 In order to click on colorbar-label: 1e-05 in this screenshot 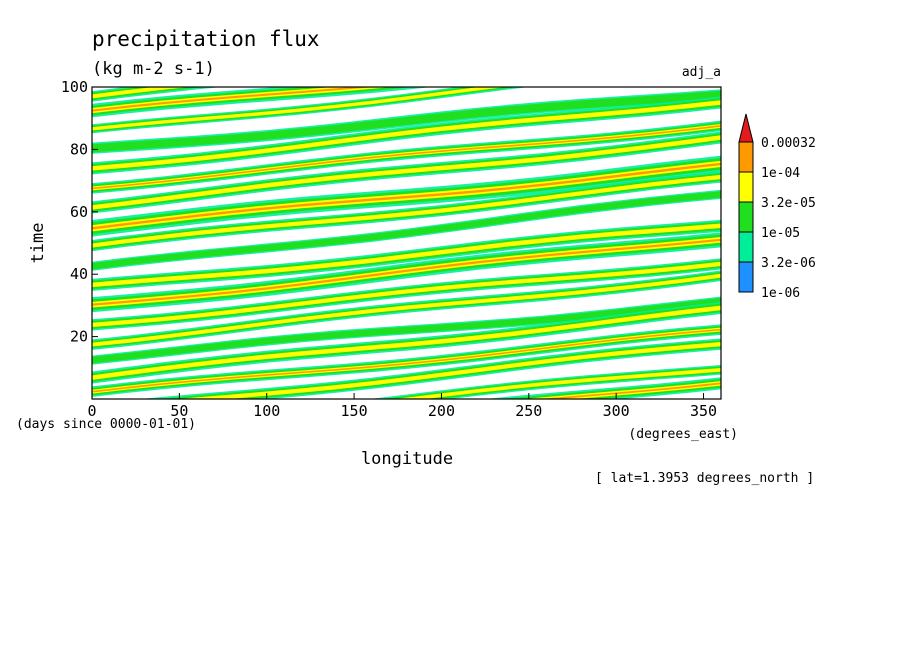, I will do `click(780, 233)`.